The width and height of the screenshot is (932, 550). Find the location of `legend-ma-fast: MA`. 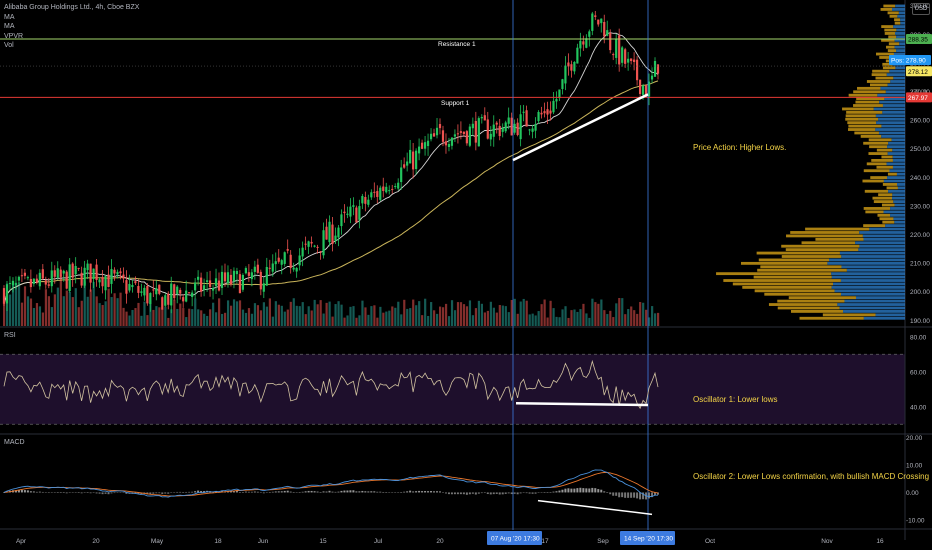

legend-ma-fast: MA is located at coordinates (9, 17).